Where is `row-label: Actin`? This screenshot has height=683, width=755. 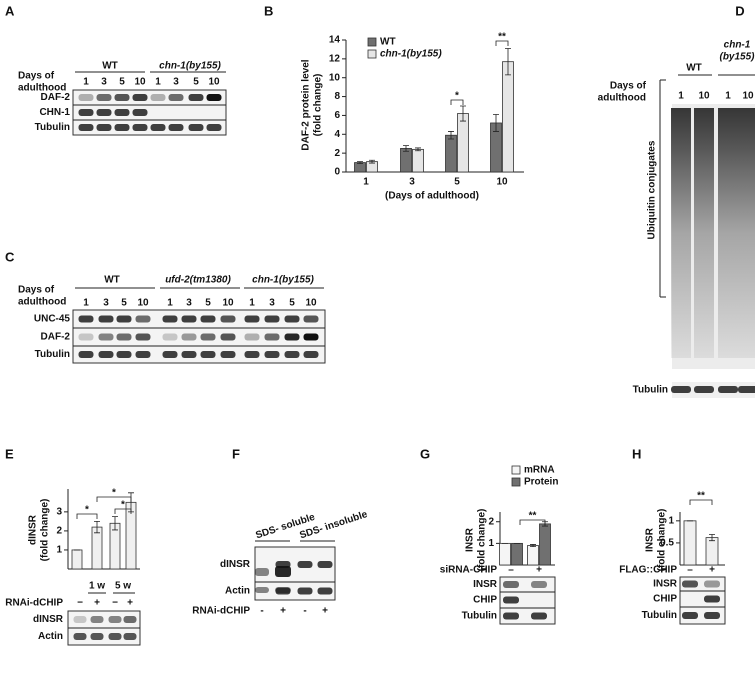
row-label: Actin is located at coordinates (237, 591).